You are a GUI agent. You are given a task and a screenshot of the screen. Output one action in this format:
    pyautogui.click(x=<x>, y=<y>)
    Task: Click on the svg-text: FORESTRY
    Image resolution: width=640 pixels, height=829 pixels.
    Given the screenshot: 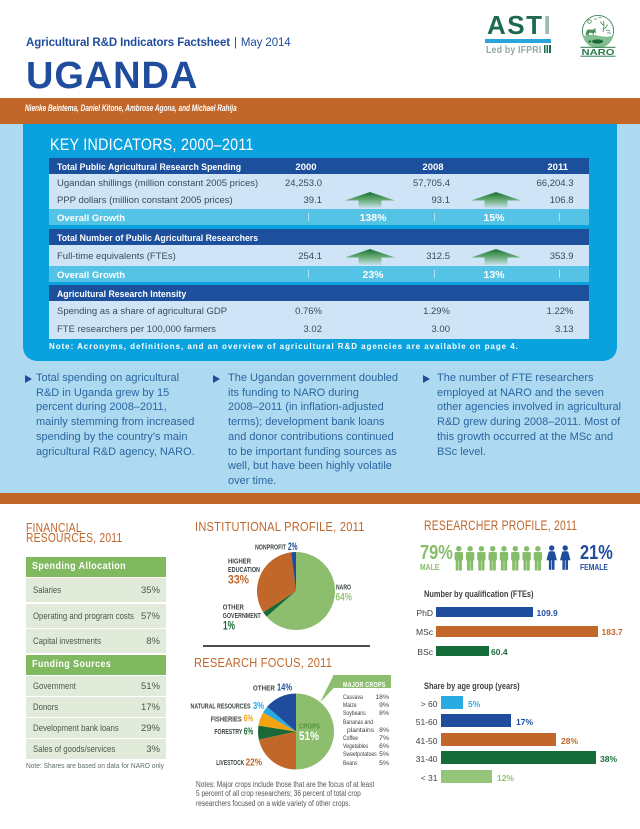 What is the action you would take?
    pyautogui.click(x=228, y=732)
    